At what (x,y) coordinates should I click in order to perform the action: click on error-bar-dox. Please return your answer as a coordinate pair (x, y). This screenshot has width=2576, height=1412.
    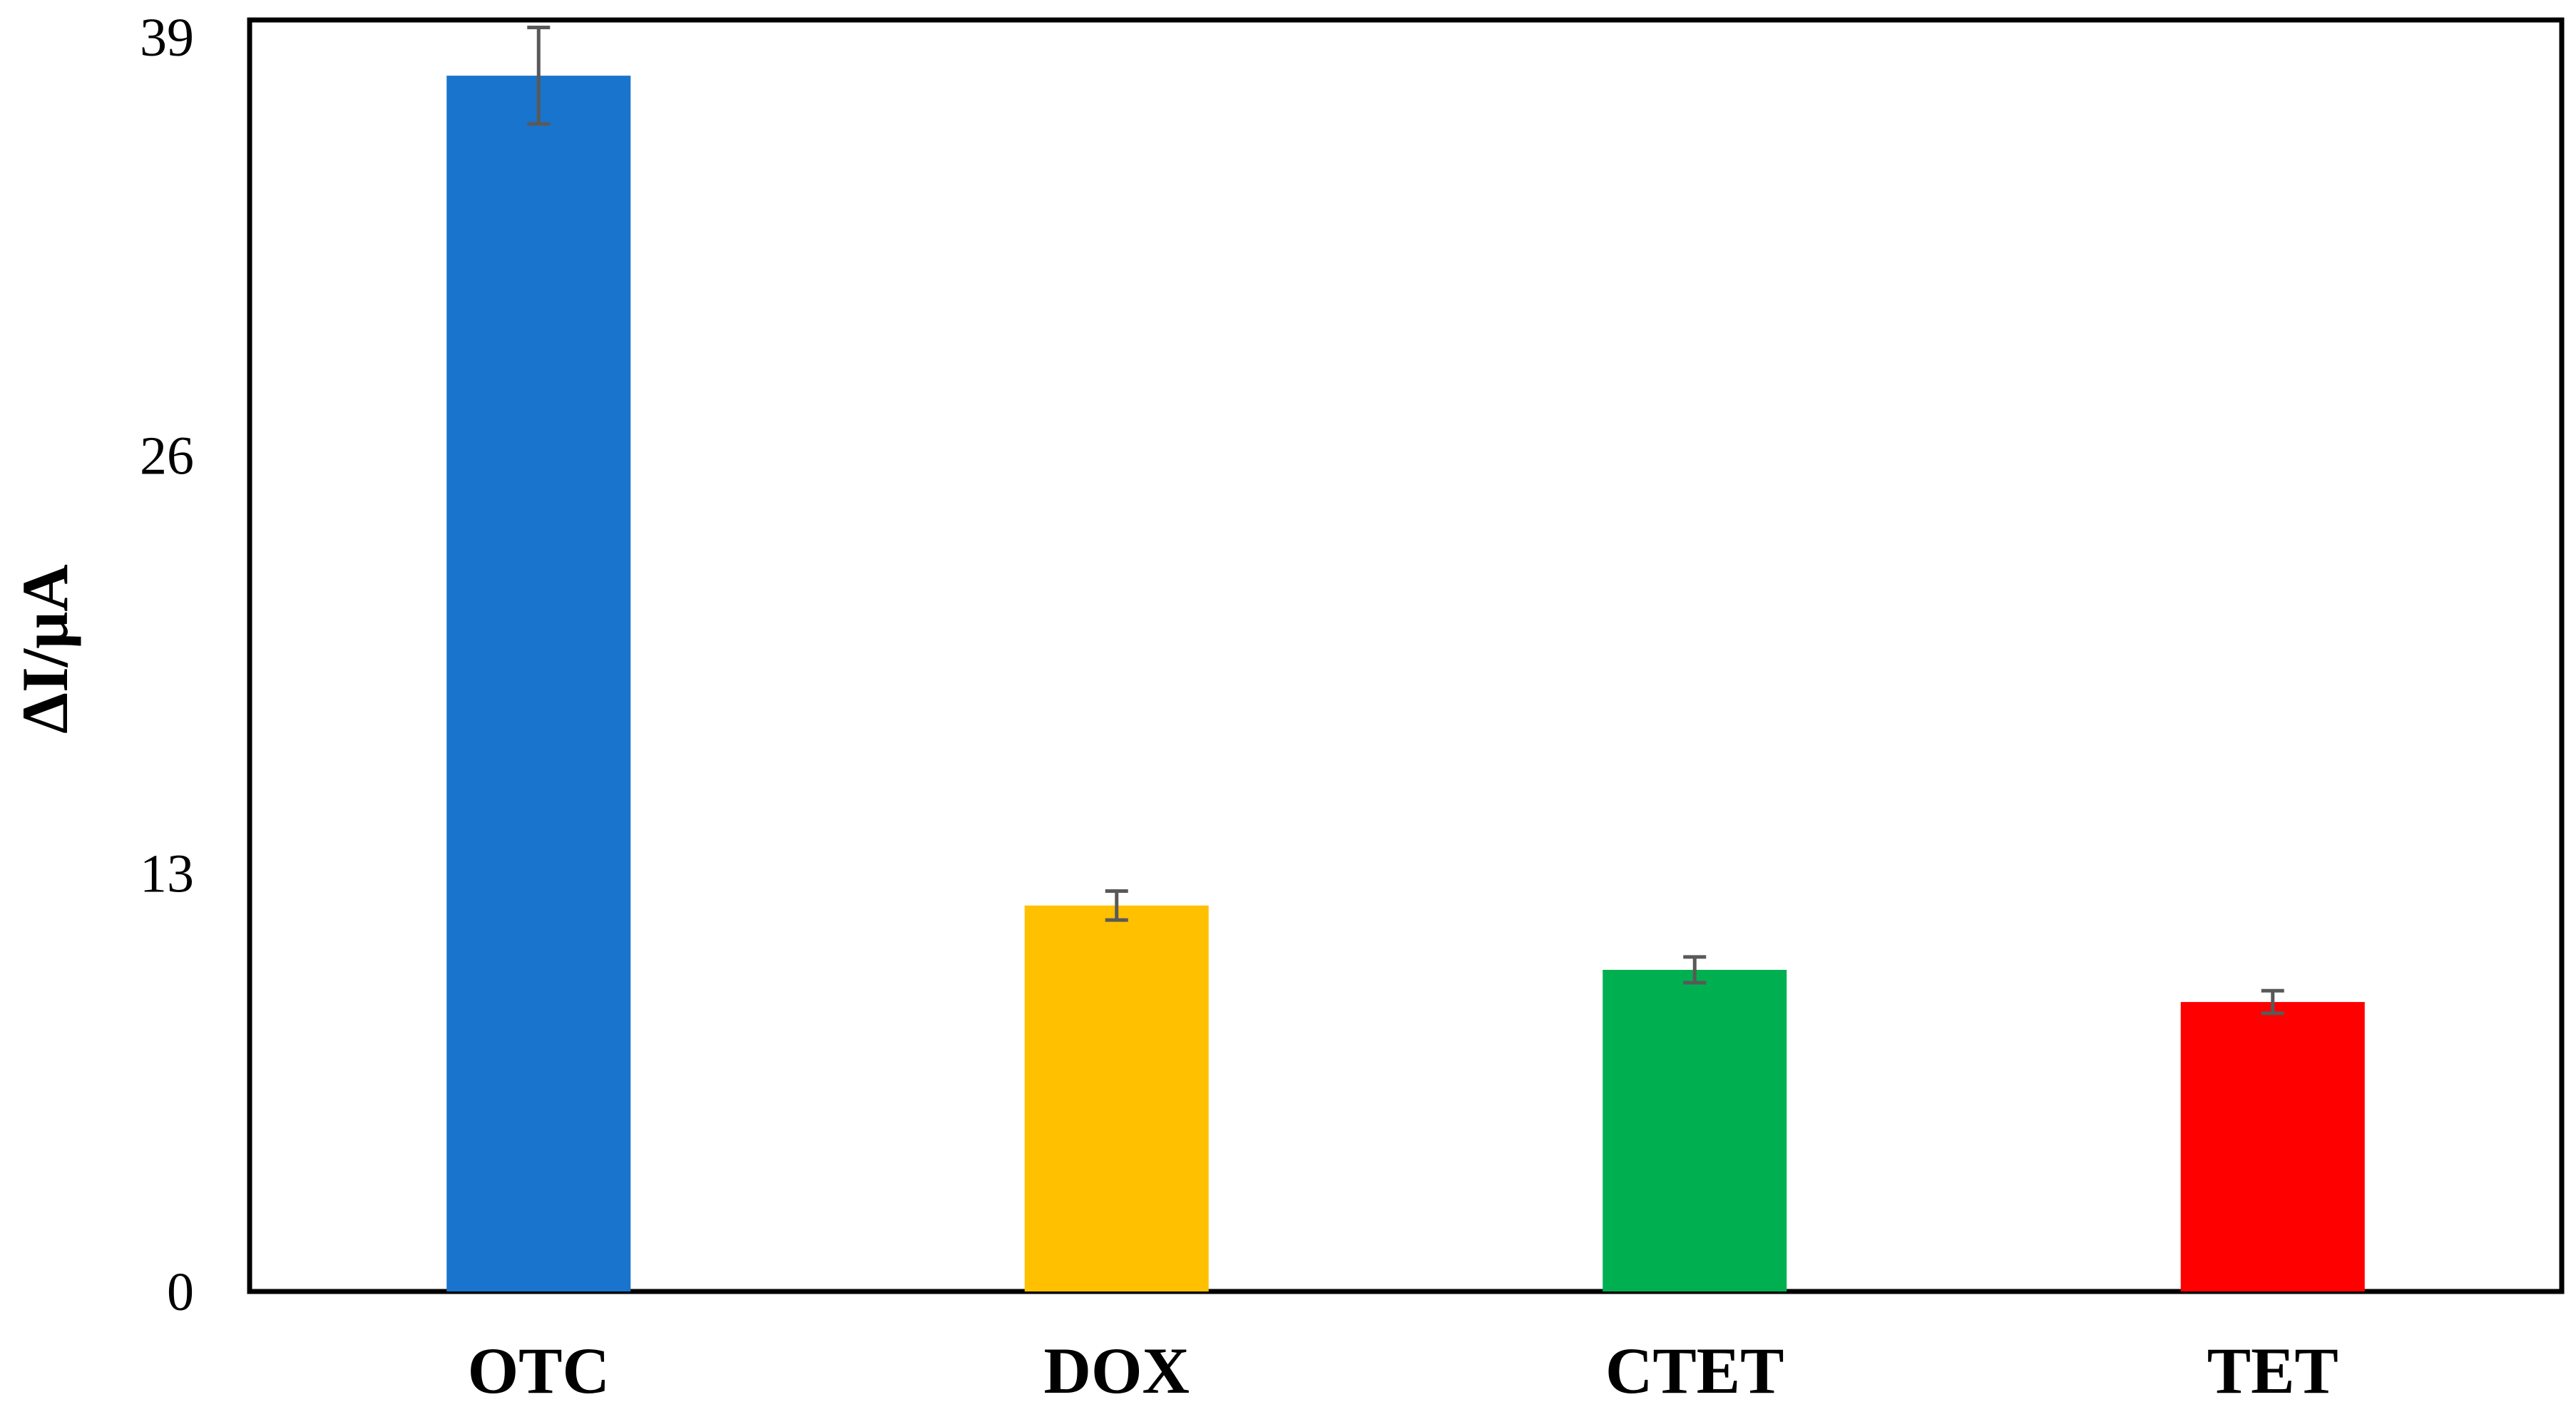
    Looking at the image, I should click on (1116, 905).